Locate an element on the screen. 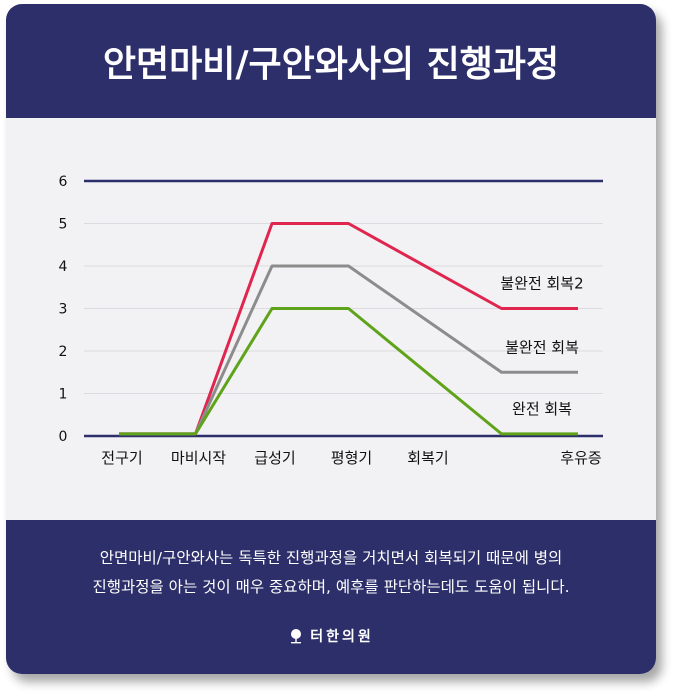 This screenshot has width=676, height=697. series-line is located at coordinates (348, 371).